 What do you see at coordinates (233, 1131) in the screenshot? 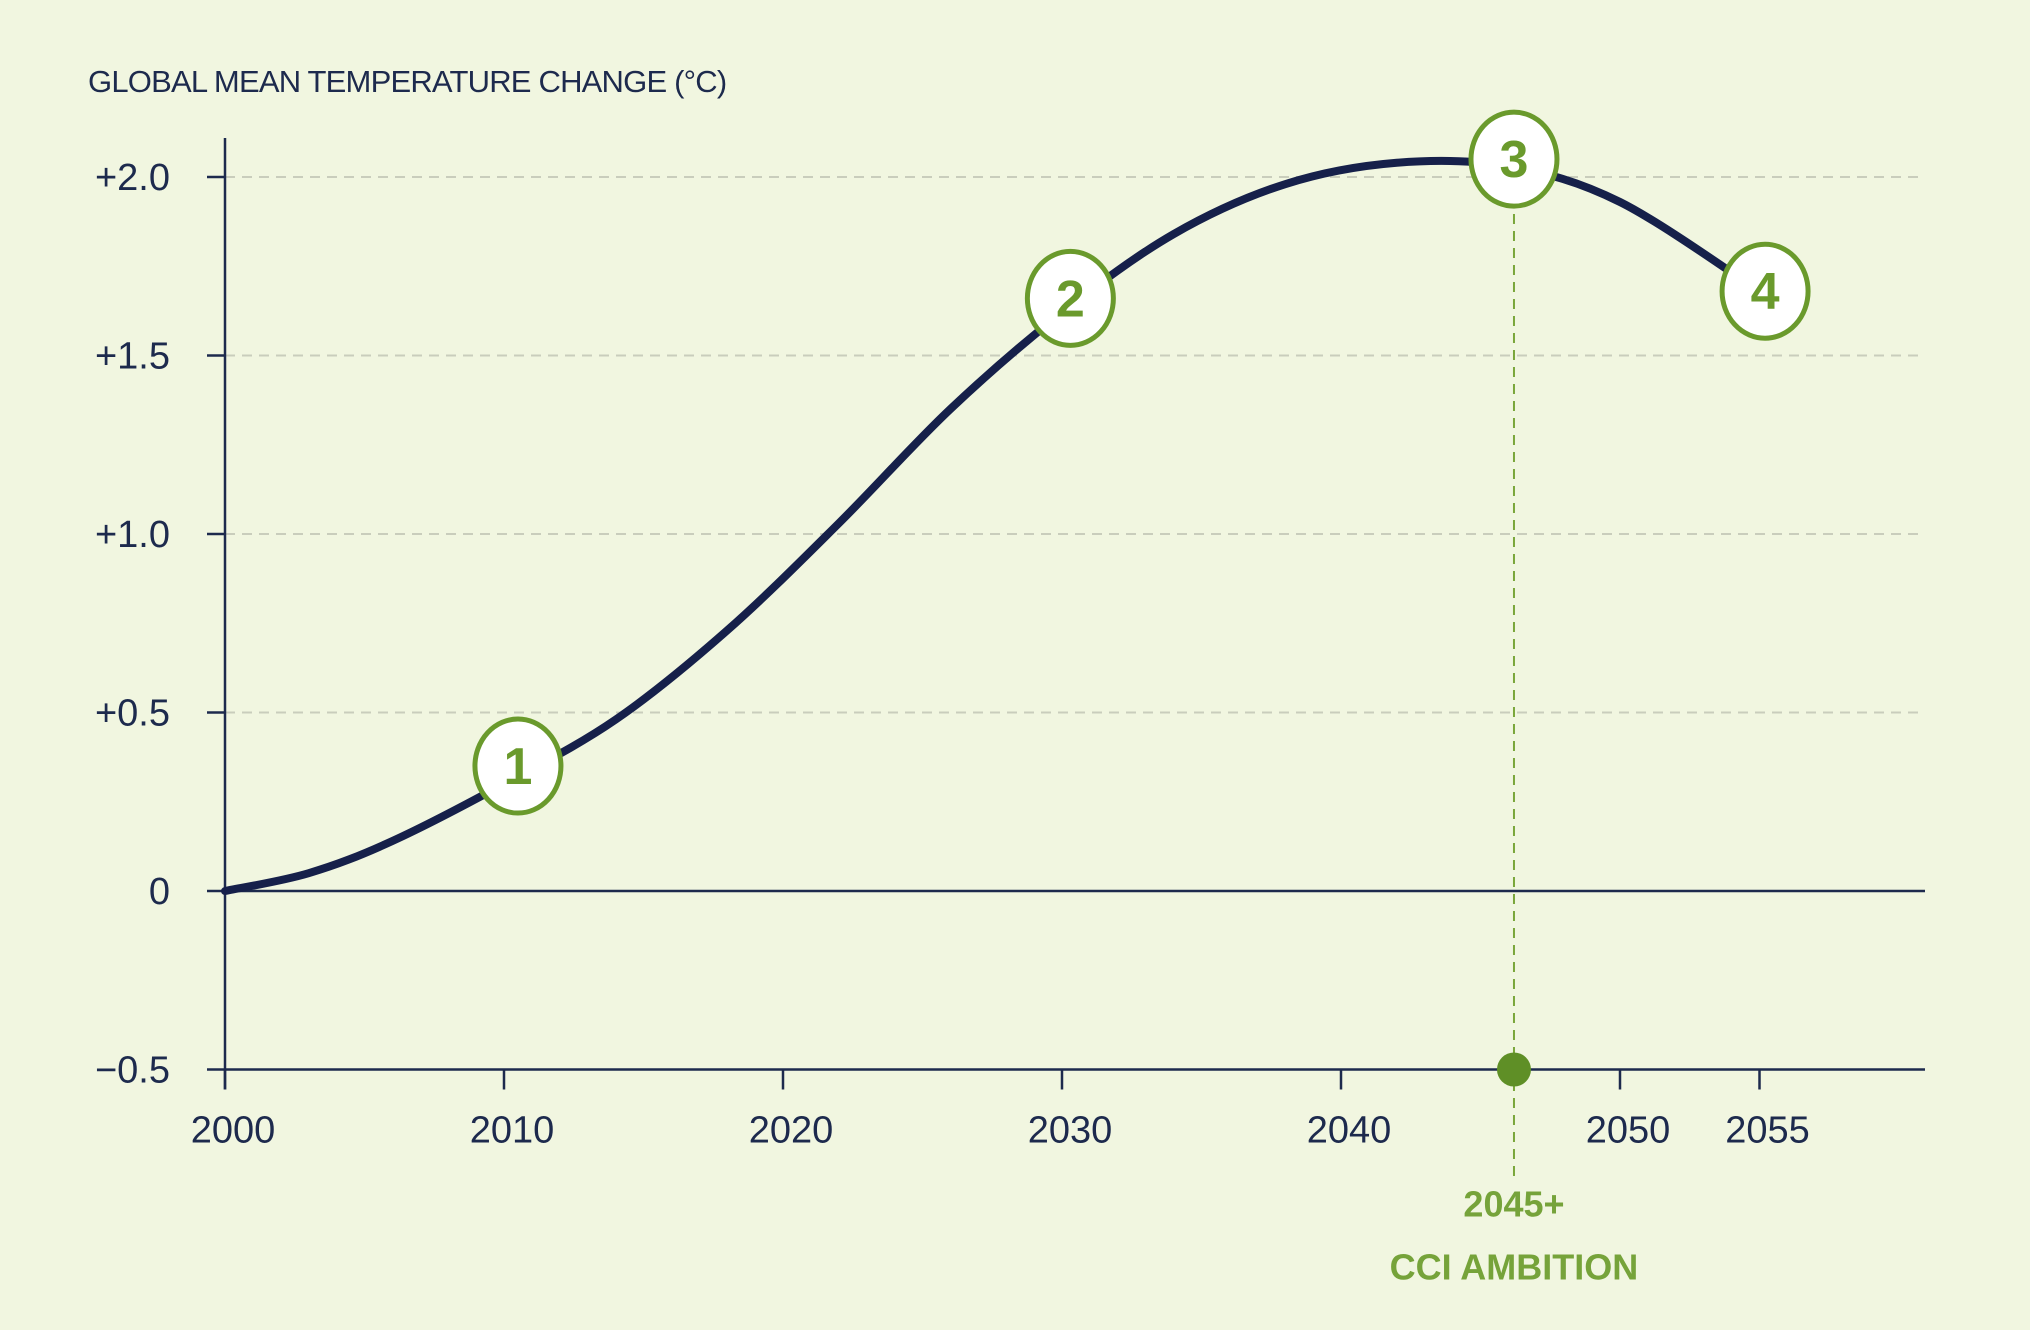
I see `x-tick-label: 2000` at bounding box center [233, 1131].